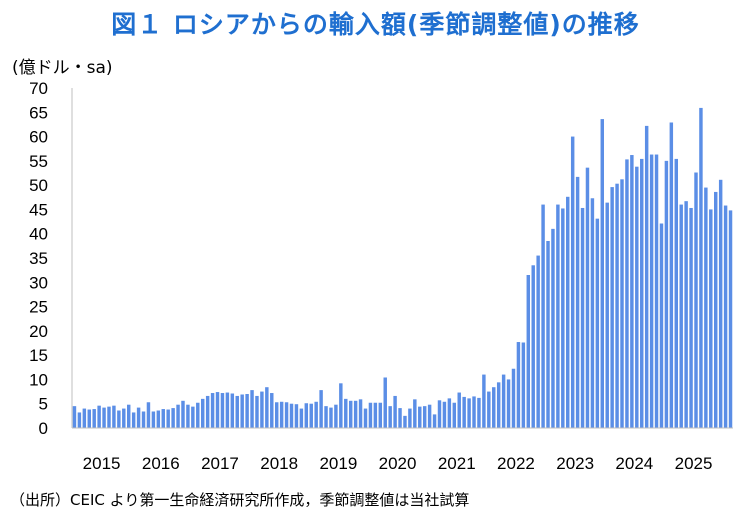 The width and height of the screenshot is (751, 519). I want to click on source-note: （出所）CEIC より第一生命経済研究所作成，季節調整値は当社試算, so click(240, 500).